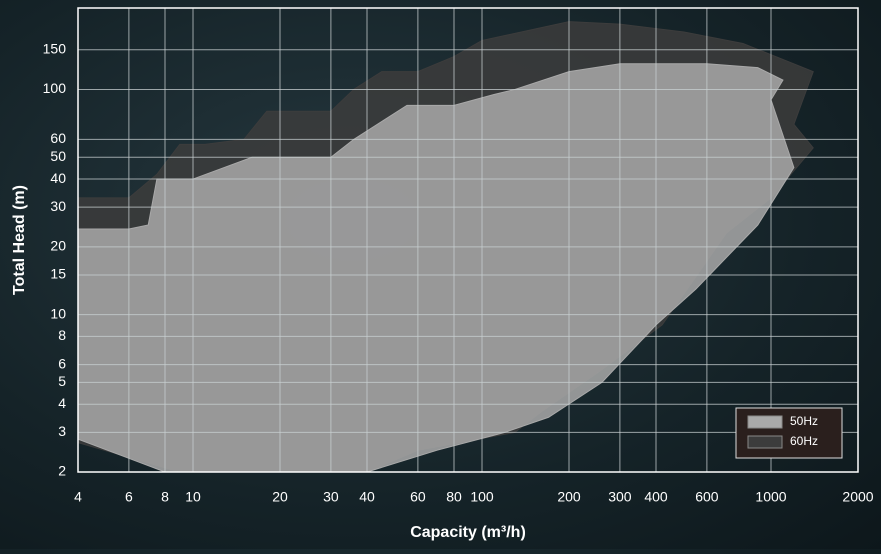  Describe the element at coordinates (482, 497) in the screenshot. I see `x-tick-label: 100` at that location.